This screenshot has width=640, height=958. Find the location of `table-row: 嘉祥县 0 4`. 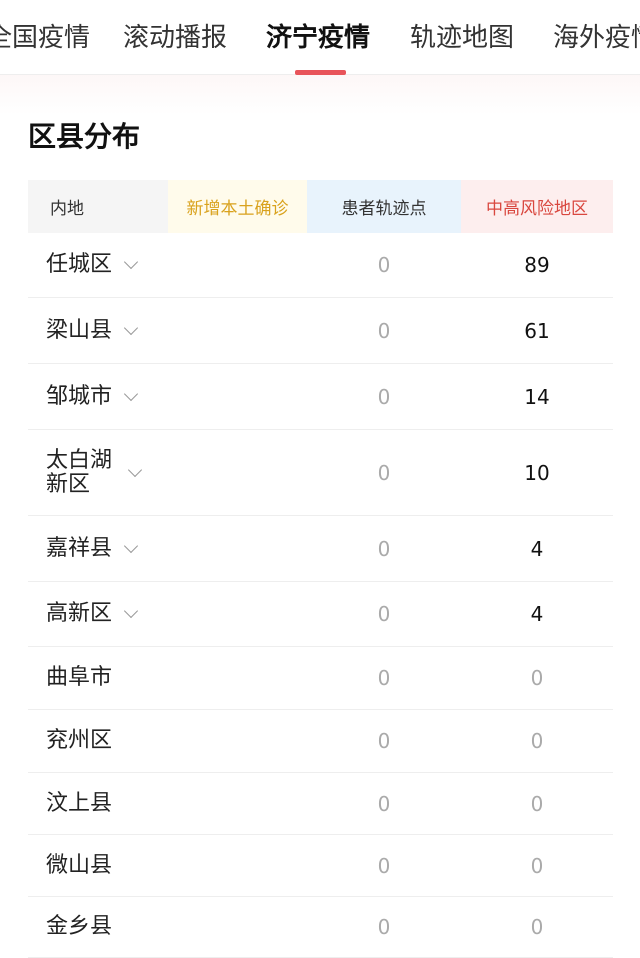

table-row: 嘉祥县 0 4 is located at coordinates (320, 549).